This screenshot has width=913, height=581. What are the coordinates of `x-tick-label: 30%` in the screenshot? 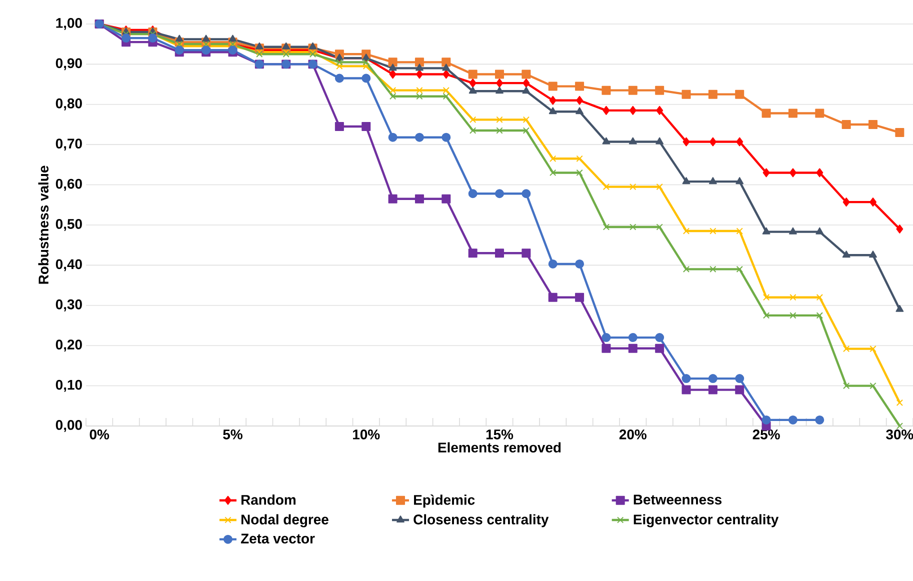 It's located at (899, 434).